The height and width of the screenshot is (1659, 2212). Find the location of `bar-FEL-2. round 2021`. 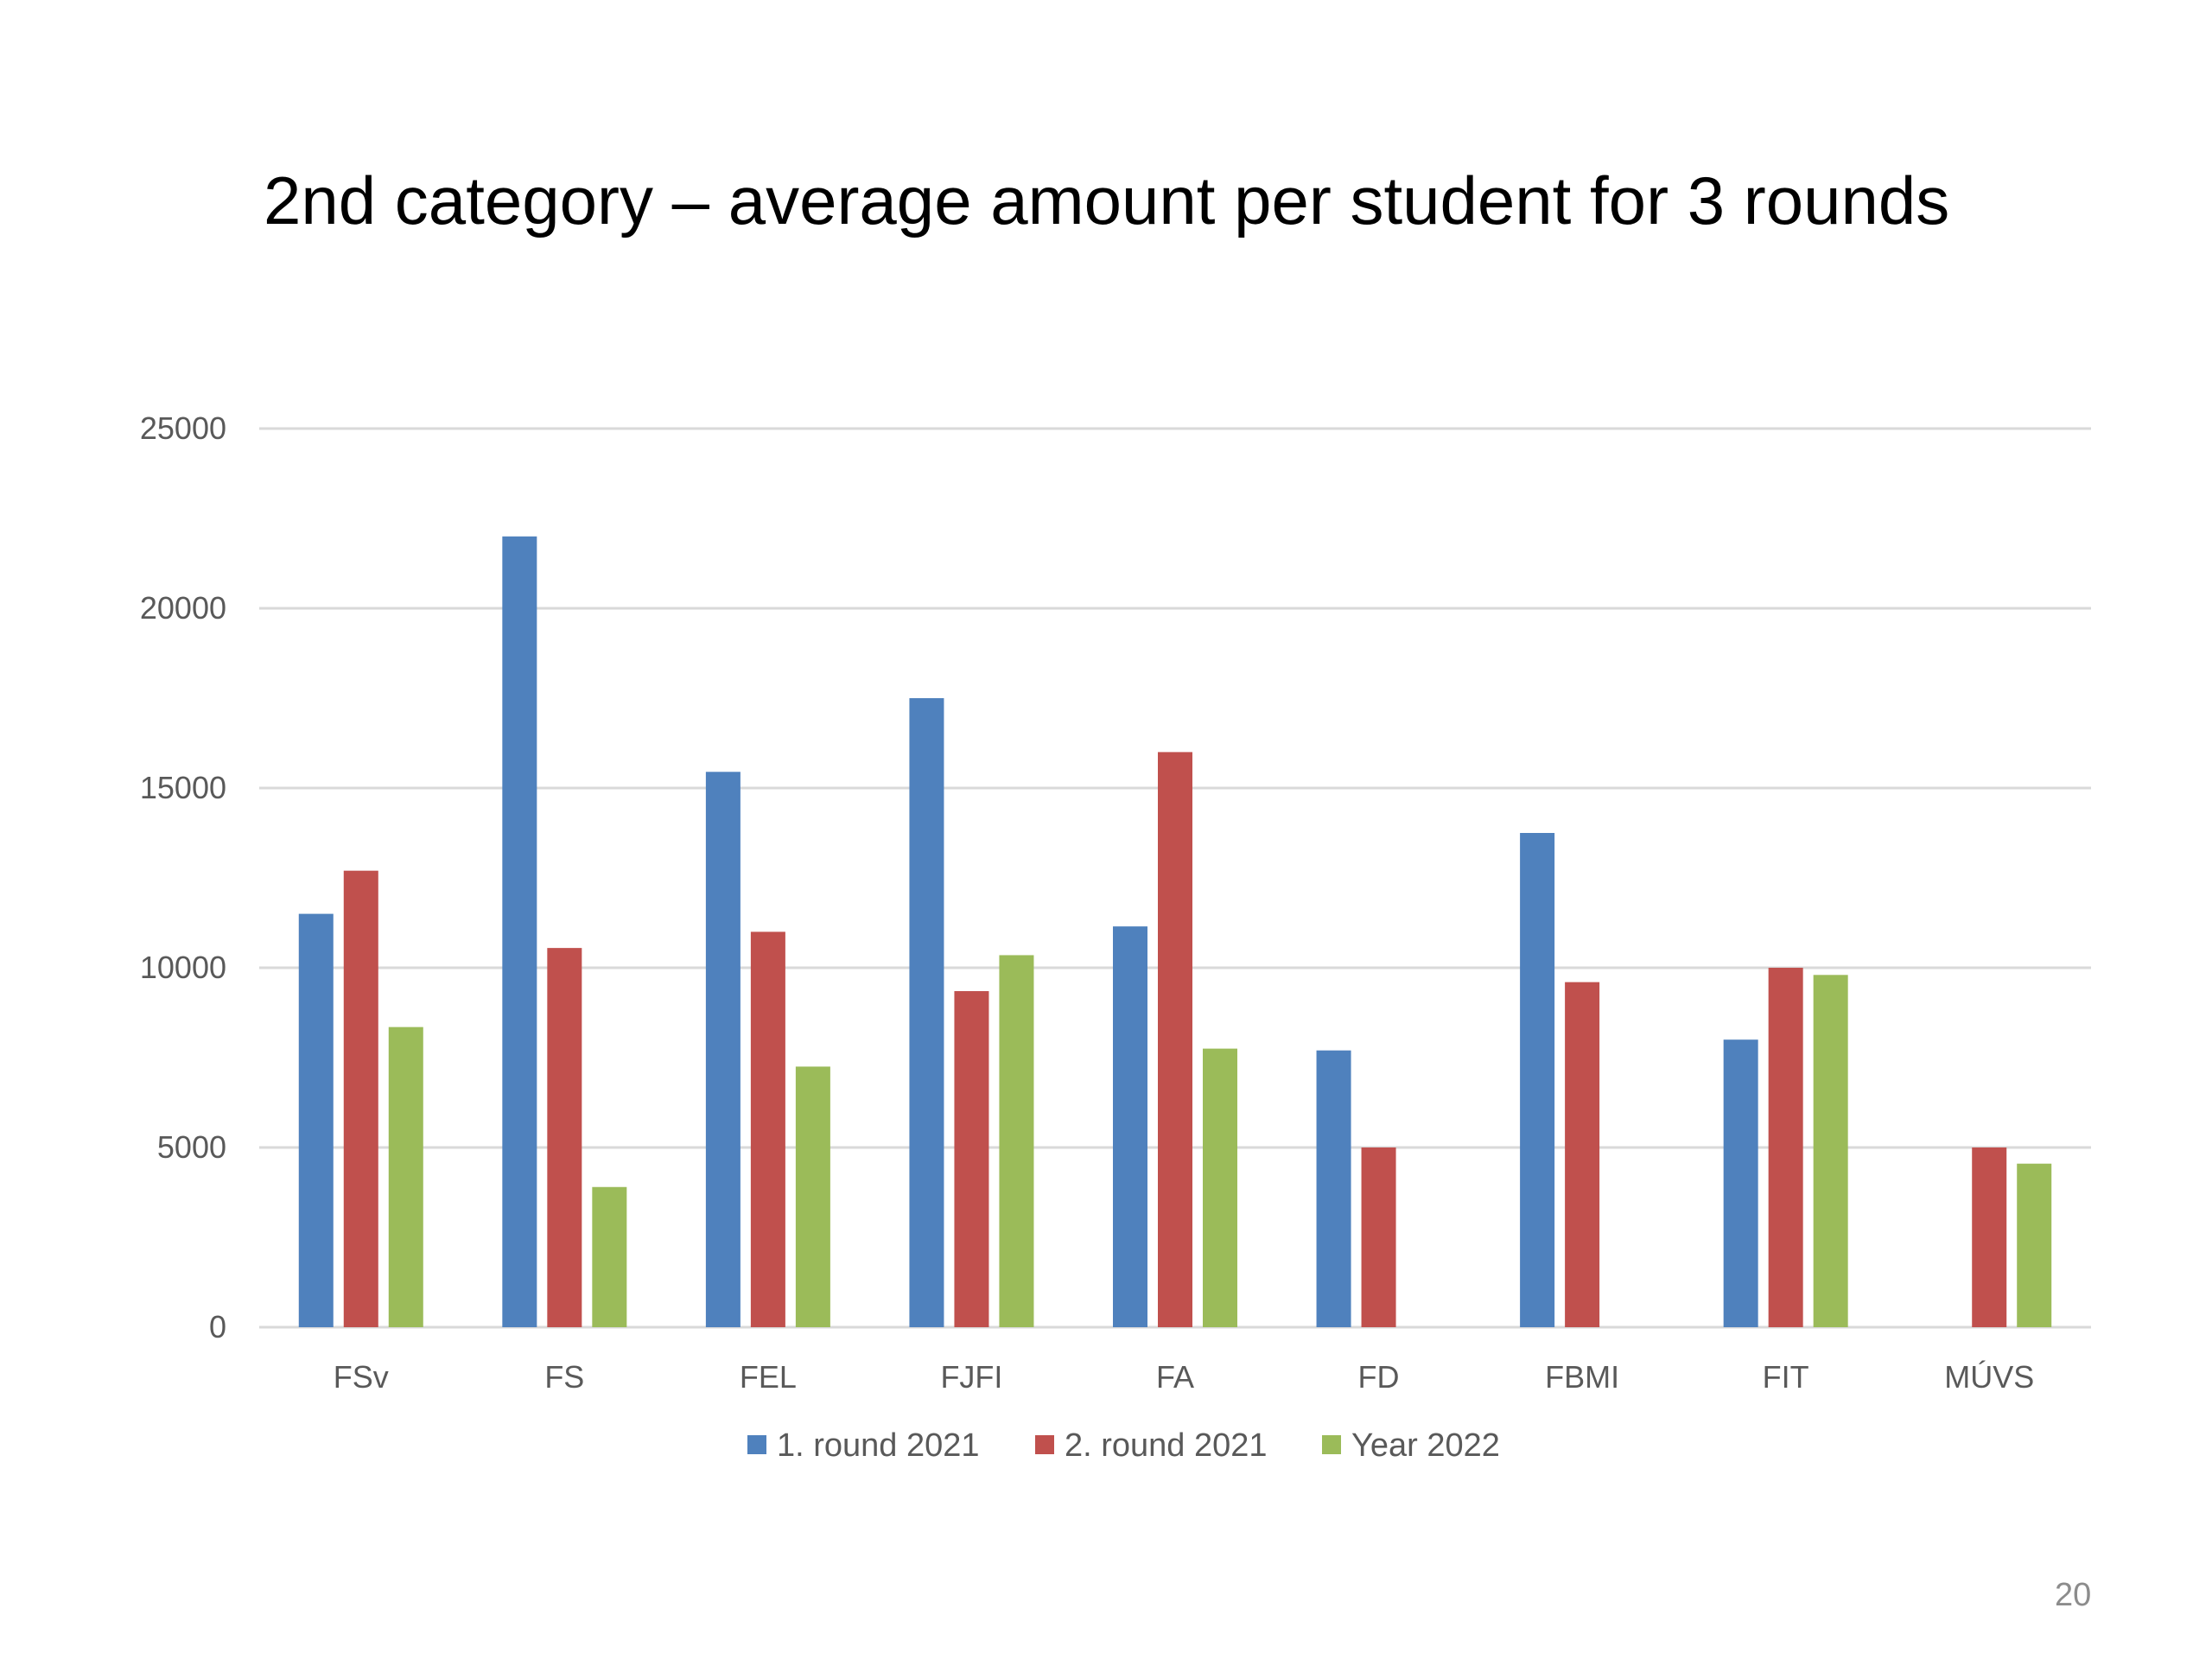

bar-FEL-2. round 2021 is located at coordinates (767, 1129).